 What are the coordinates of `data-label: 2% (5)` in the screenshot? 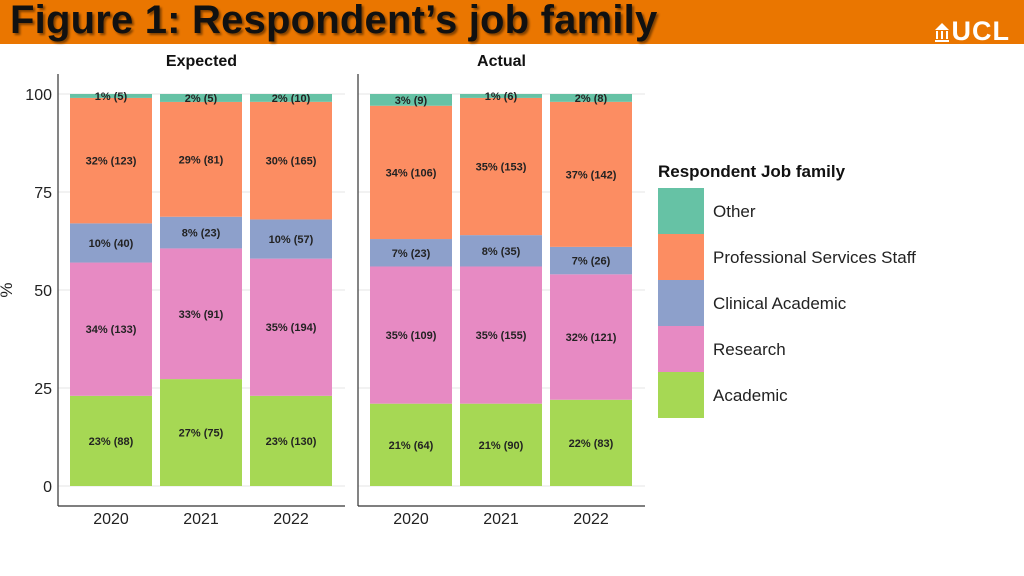 It's located at (201, 99).